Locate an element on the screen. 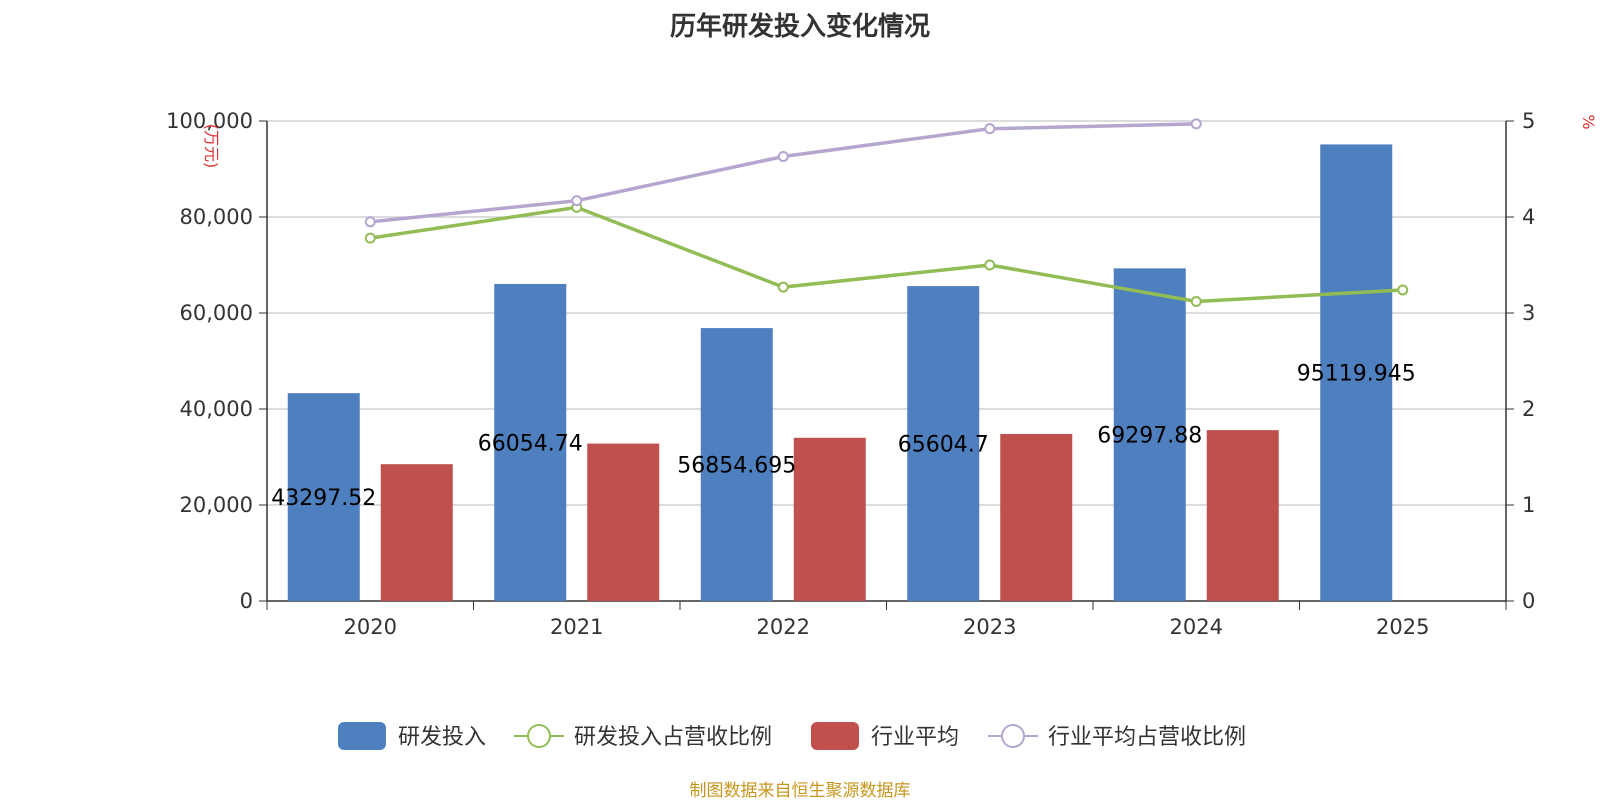 This screenshot has width=1600, height=801. y-left-tick-label: 20,000 is located at coordinates (216, 505).